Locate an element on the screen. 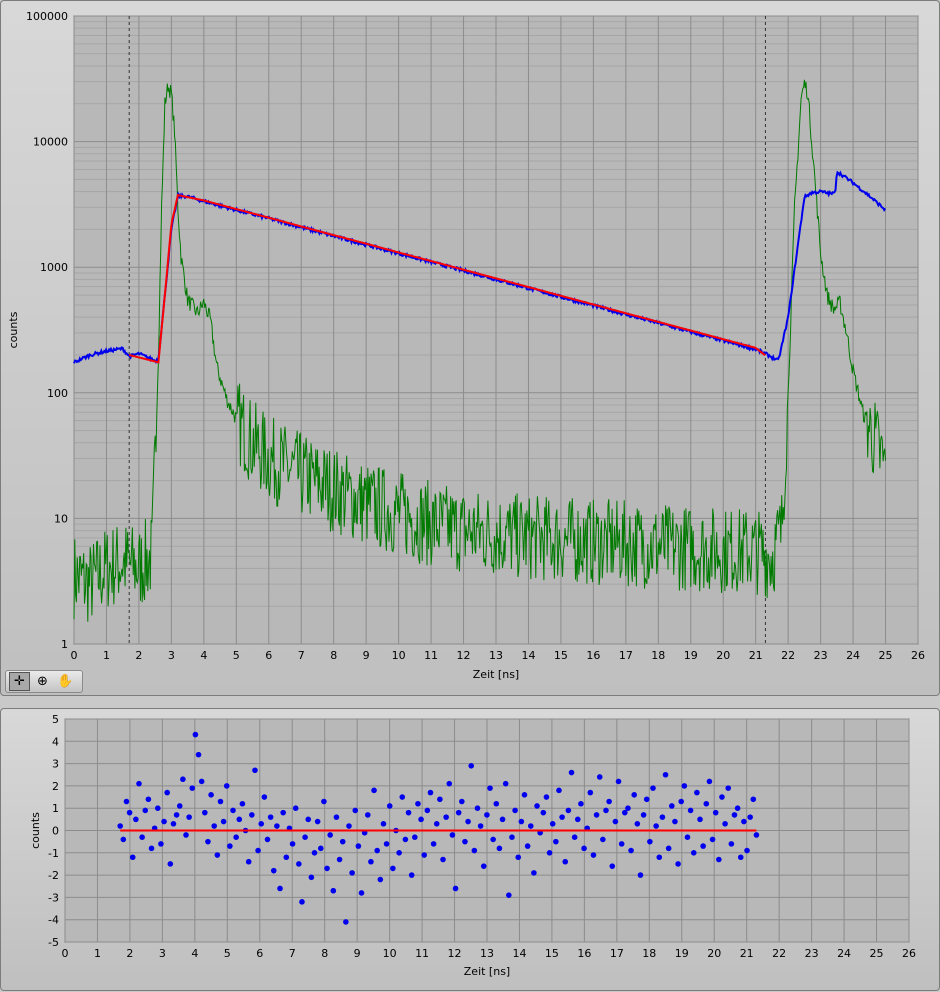 This screenshot has width=940, height=992. fit-curve is located at coordinates (447, 278).